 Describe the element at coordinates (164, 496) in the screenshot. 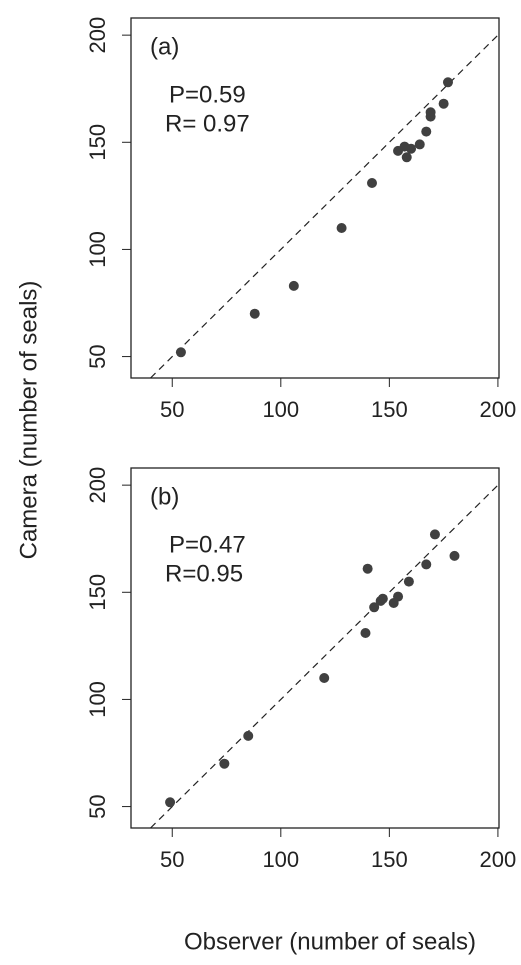

I see `panel-label: (b)` at that location.